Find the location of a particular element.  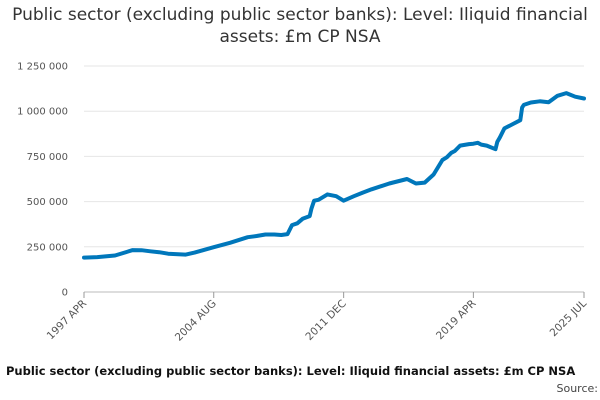

x-axis: 1997 APR 2004 AUG 2011 DEC 2019 APR 2025 JUL is located at coordinates (317, 318).